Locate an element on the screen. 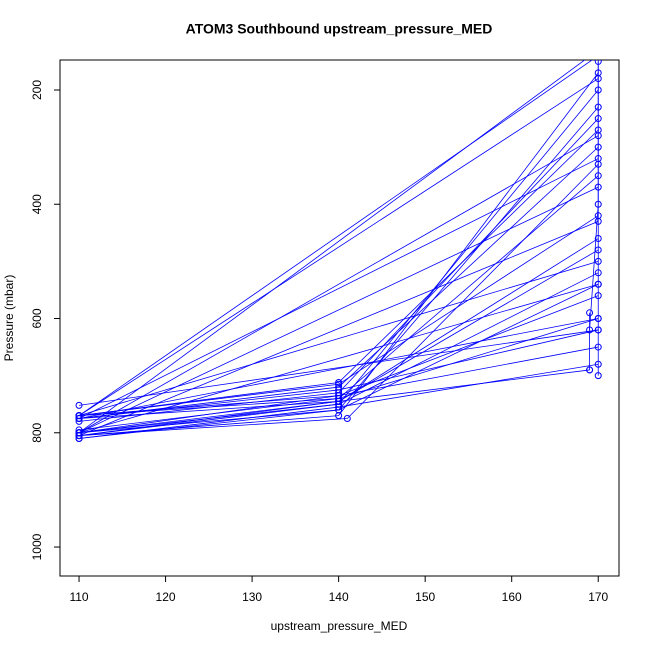 Image resolution: width=650 pixels, height=650 pixels. x-tick-label: 110 is located at coordinates (78, 597).